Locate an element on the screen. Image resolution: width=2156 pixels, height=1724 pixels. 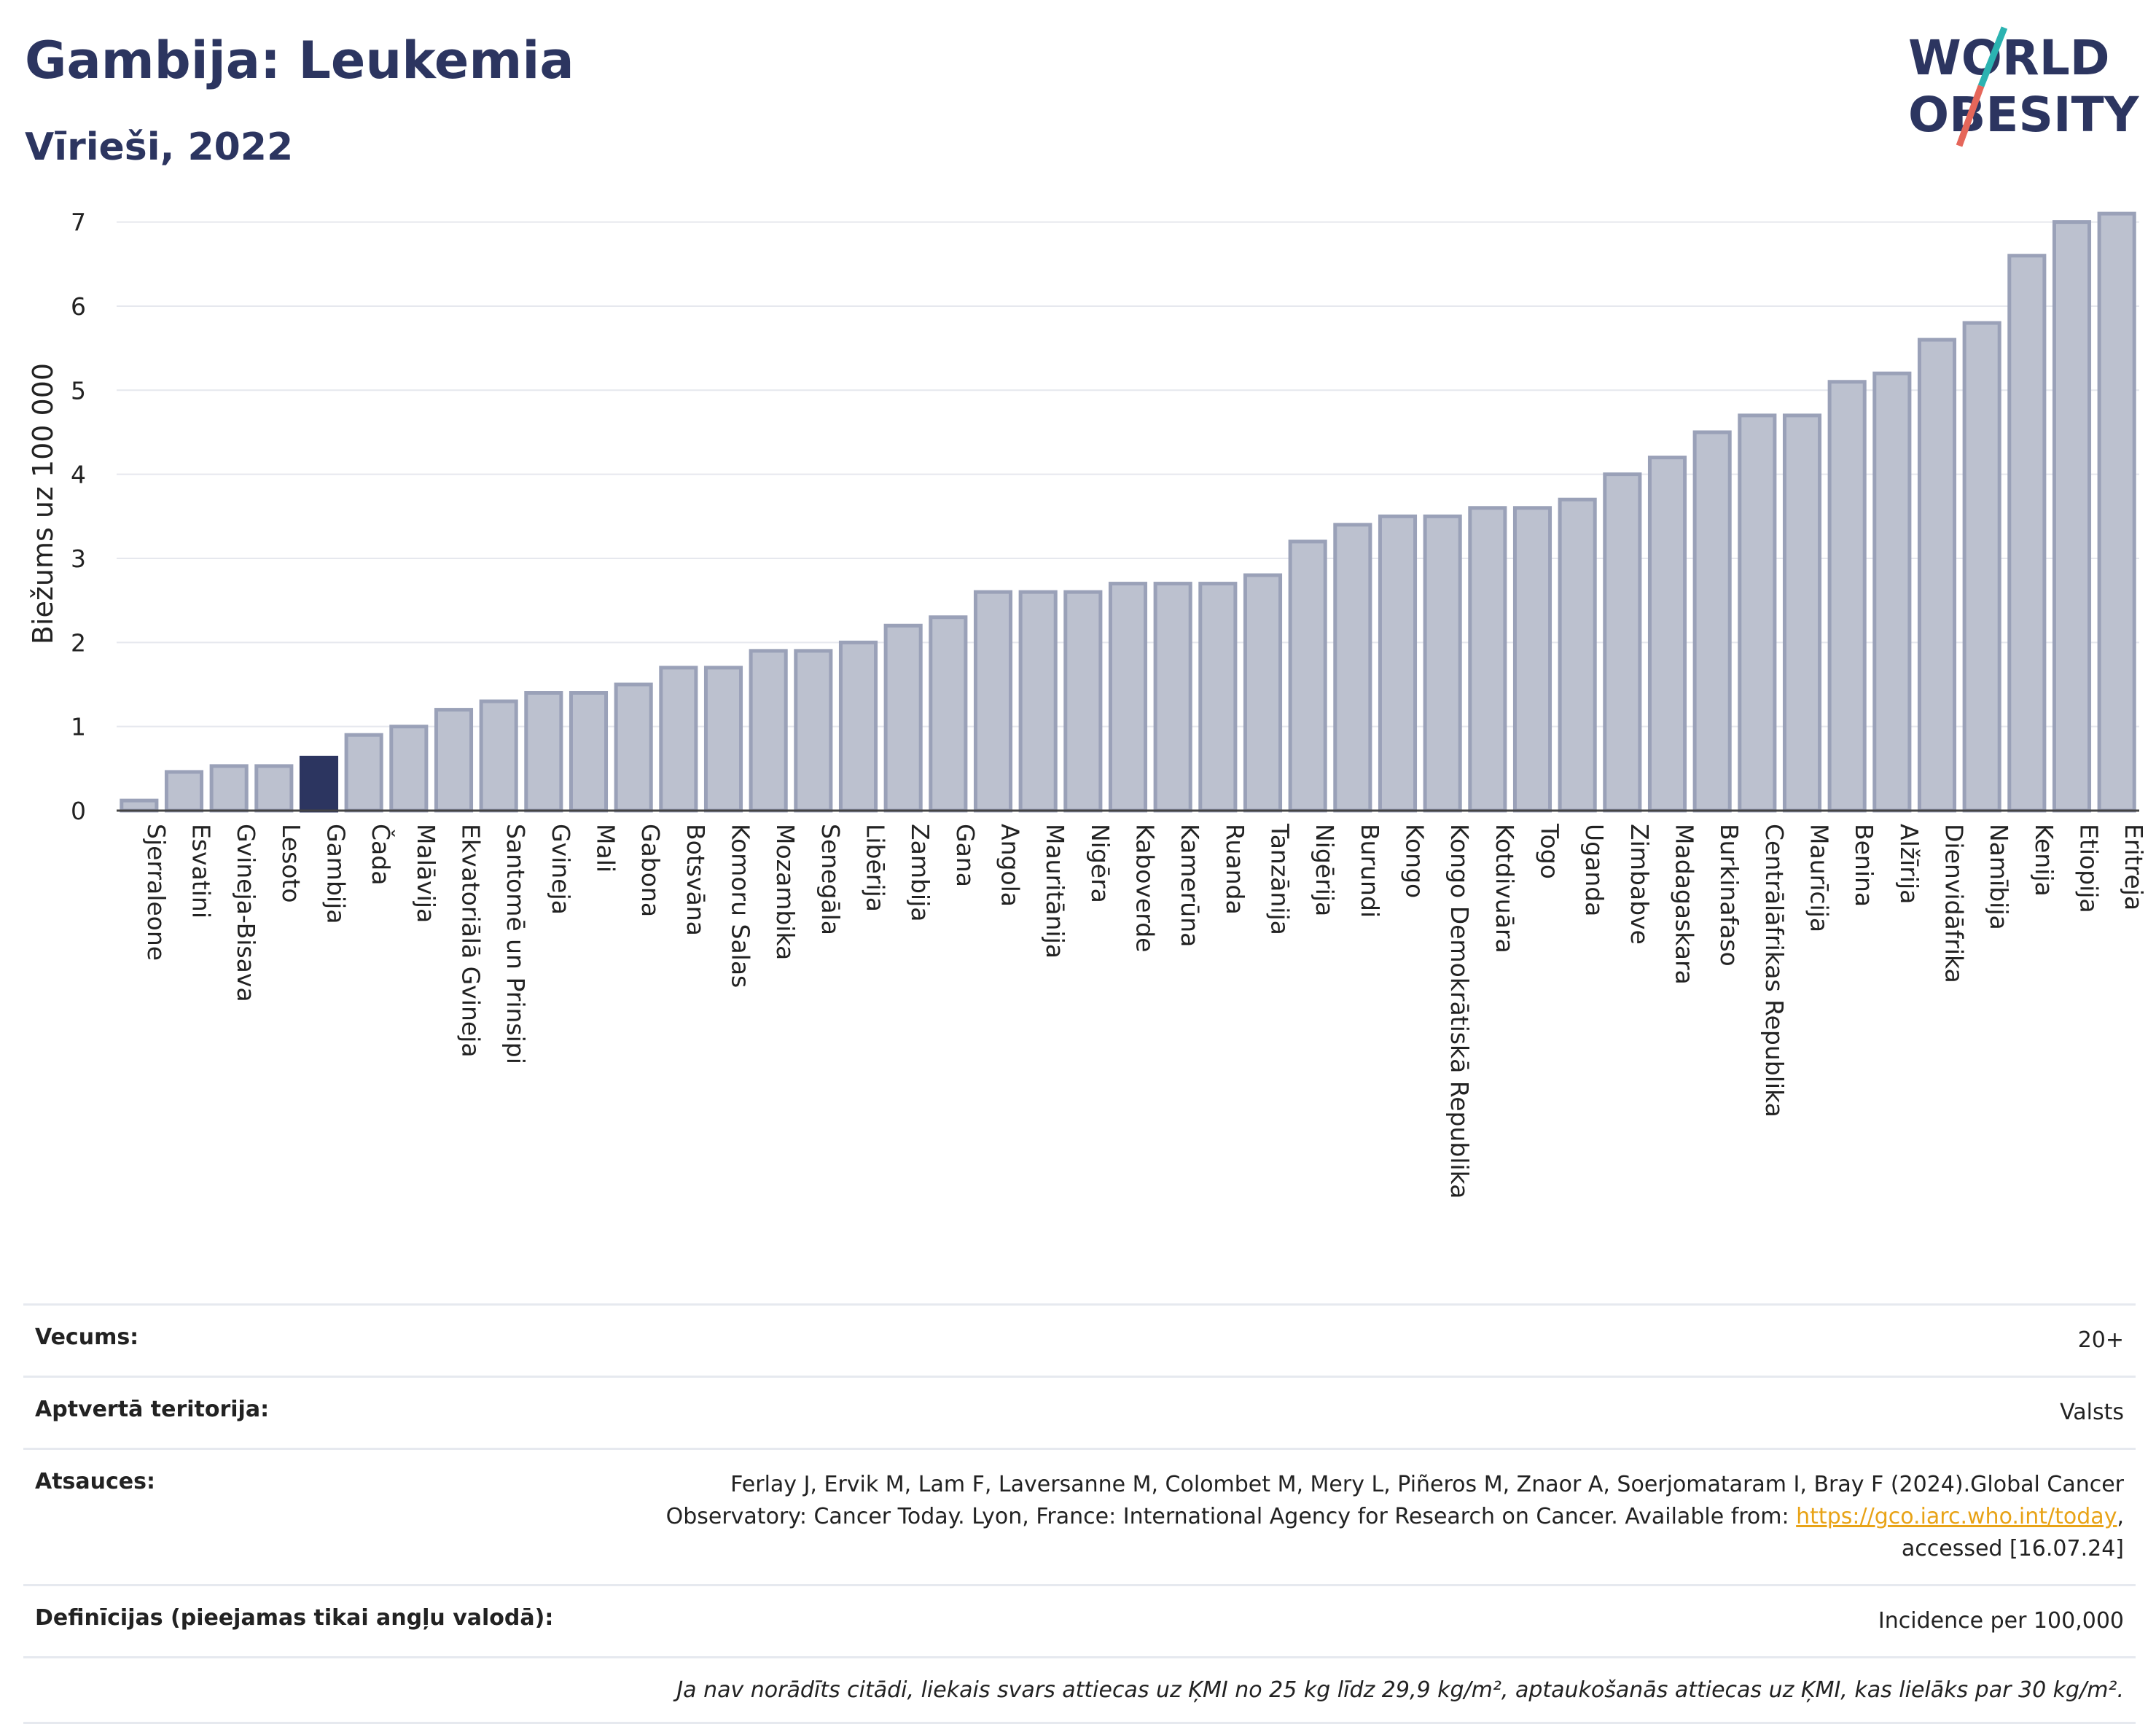
bar-Senegāla is located at coordinates (814, 731).